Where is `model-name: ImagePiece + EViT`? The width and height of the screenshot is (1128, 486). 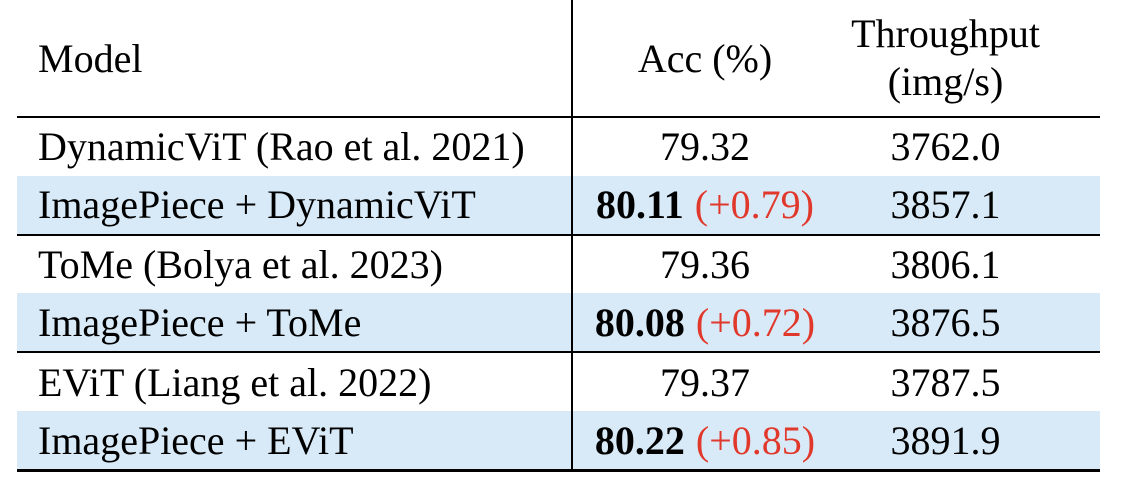
model-name: ImagePiece + EViT is located at coordinates (196, 440).